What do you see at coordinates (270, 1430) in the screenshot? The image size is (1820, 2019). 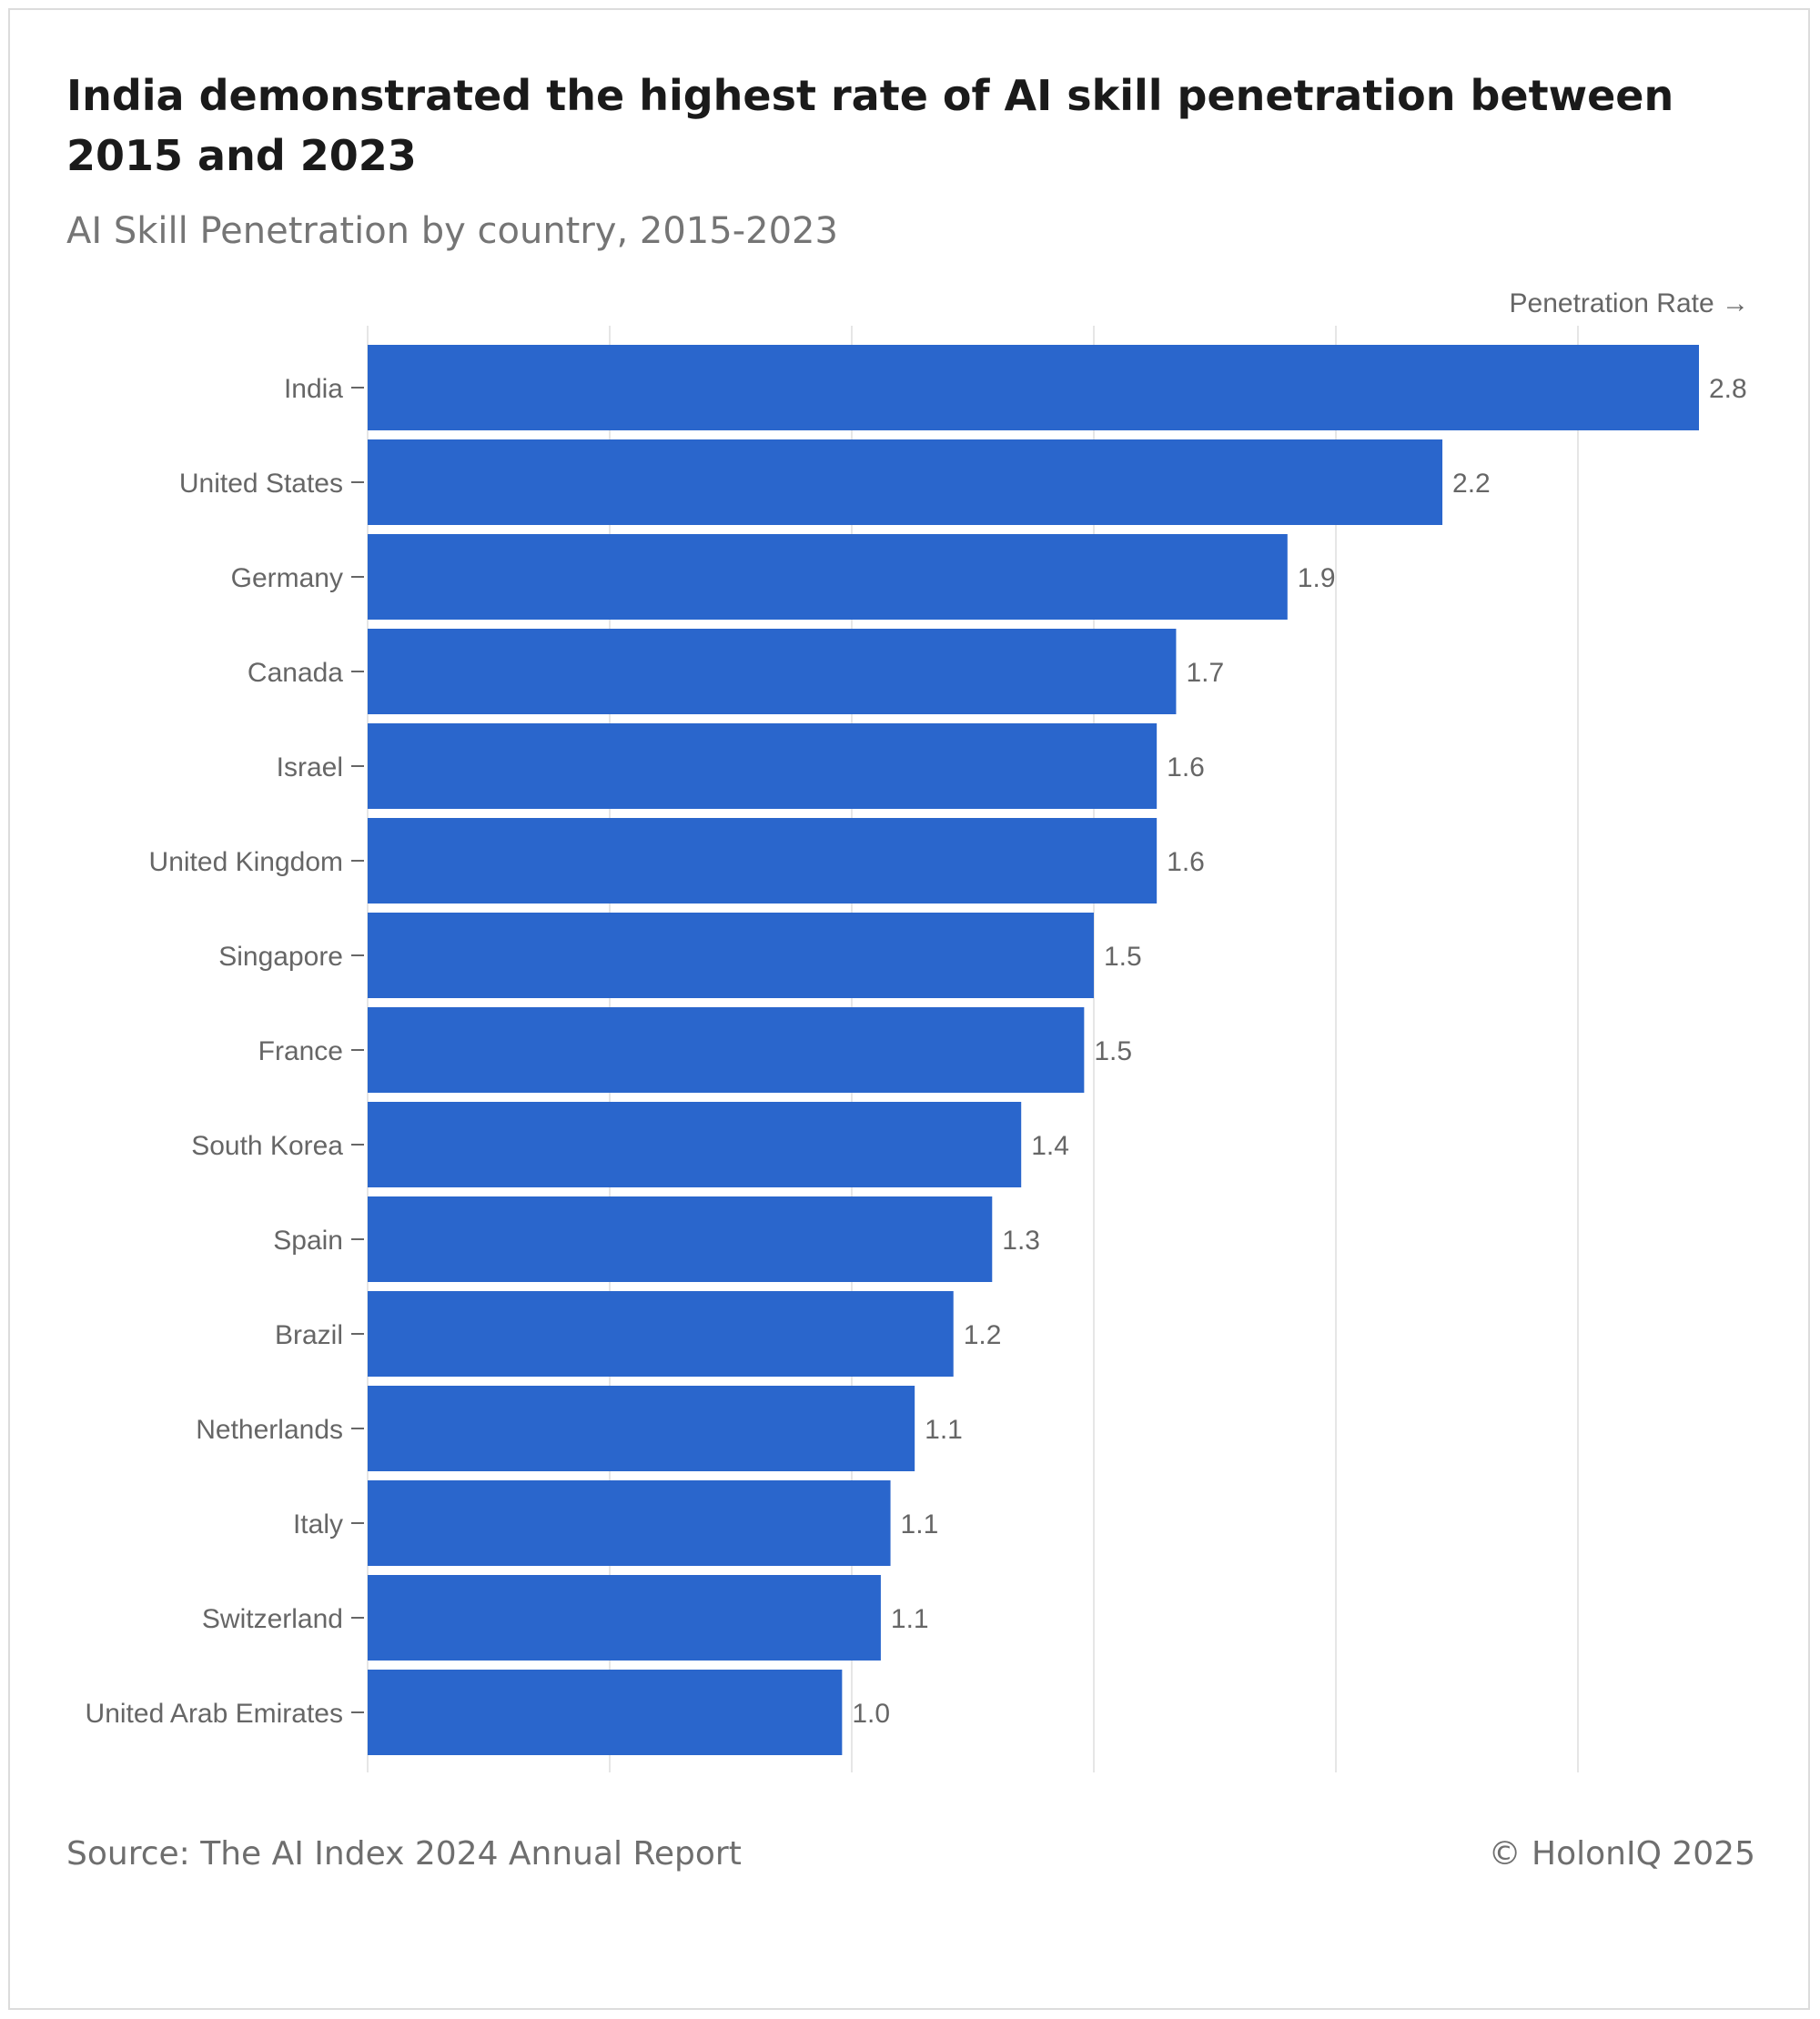 I see `category-label: Netherlands` at bounding box center [270, 1430].